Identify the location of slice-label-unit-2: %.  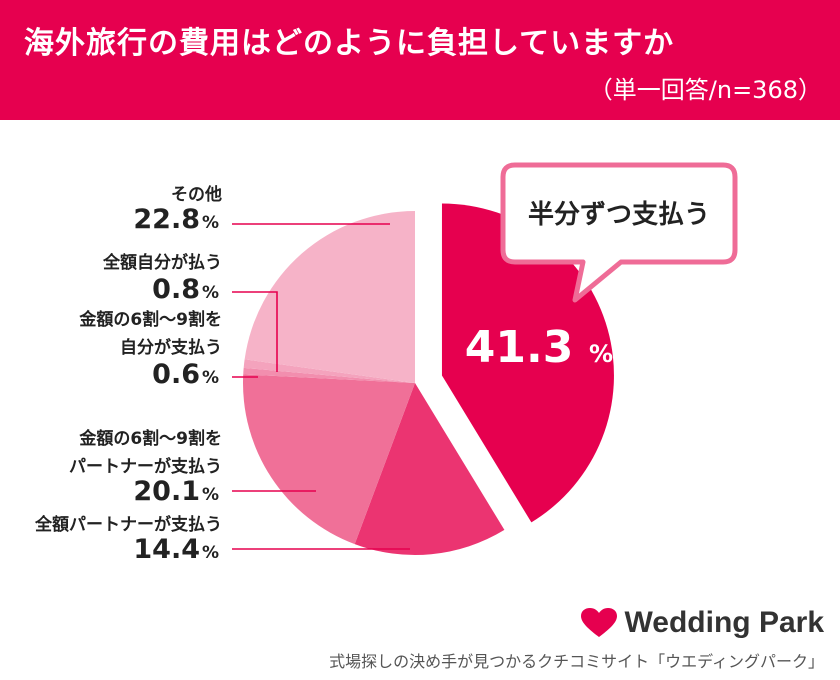
(210, 495).